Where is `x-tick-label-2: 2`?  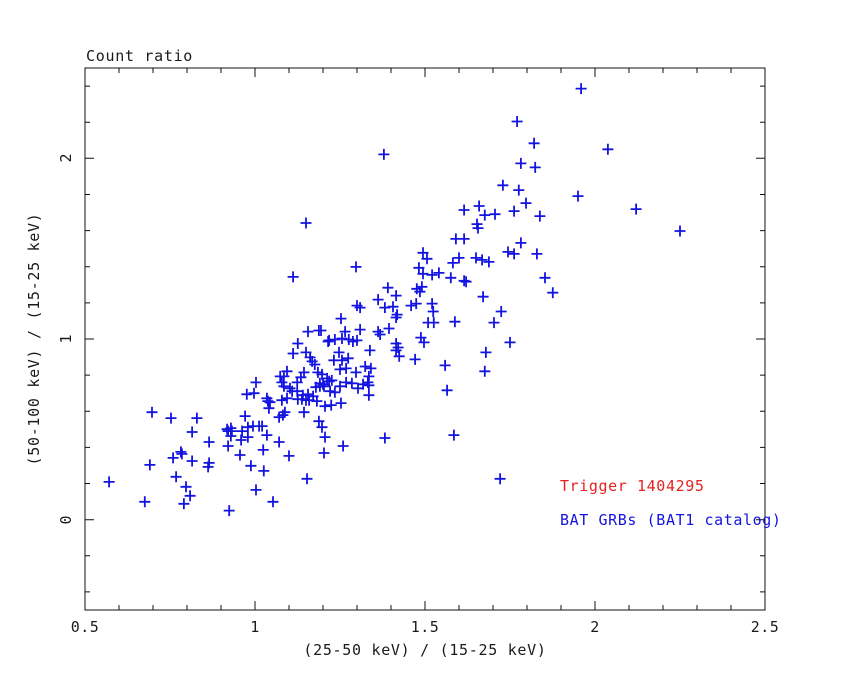
x-tick-label-2: 2 is located at coordinates (595, 627).